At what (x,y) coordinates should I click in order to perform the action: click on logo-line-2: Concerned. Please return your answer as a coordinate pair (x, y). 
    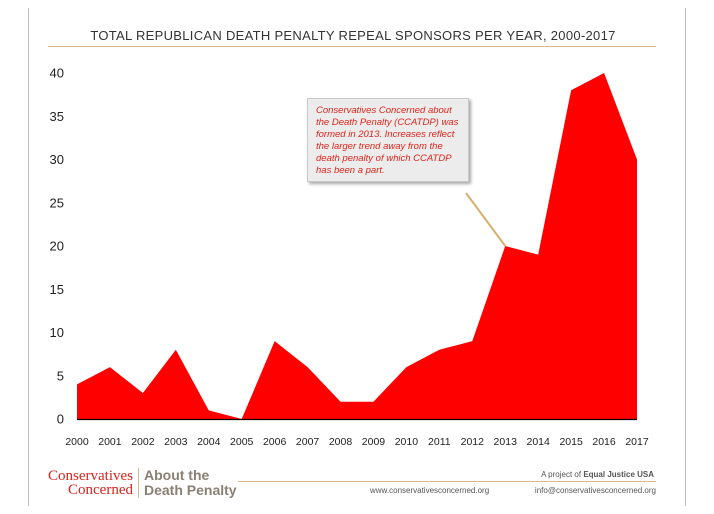
    Looking at the image, I should click on (100, 490).